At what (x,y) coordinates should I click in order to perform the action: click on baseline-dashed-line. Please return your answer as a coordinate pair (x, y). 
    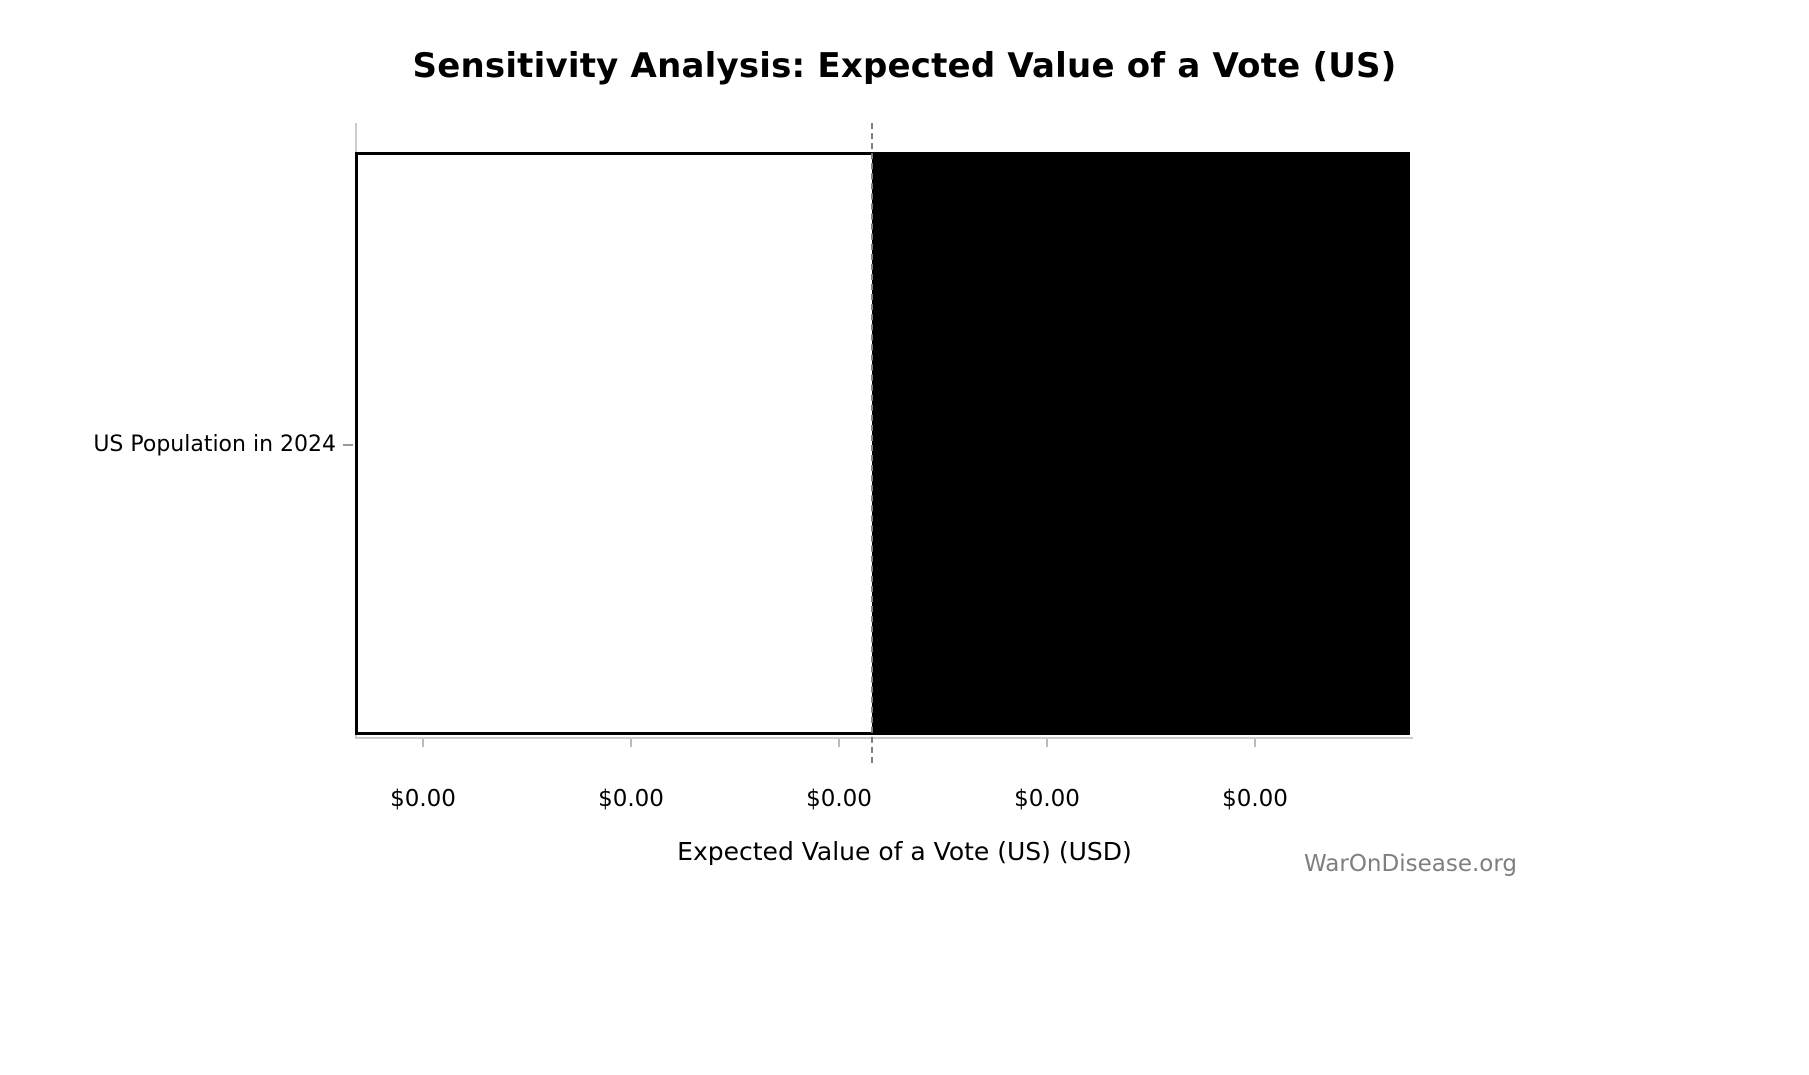
    Looking at the image, I should click on (872, 443).